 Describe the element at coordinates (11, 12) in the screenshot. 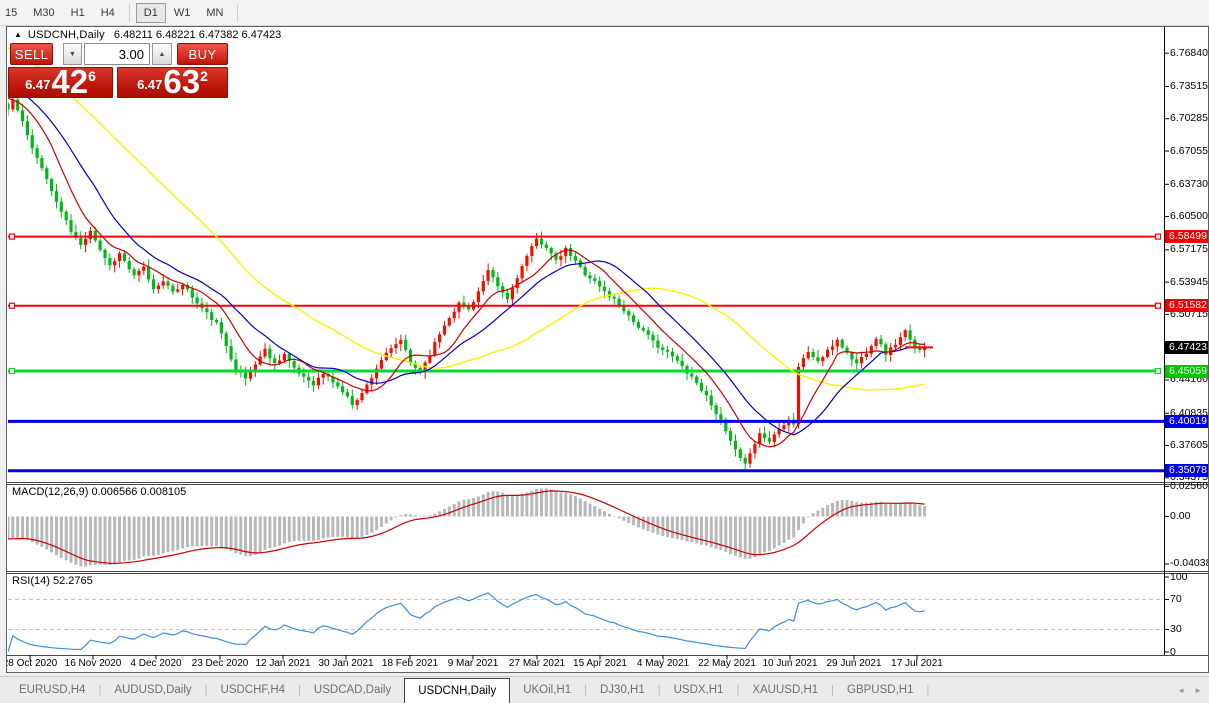

I see `timeframe-button-15: 15` at that location.